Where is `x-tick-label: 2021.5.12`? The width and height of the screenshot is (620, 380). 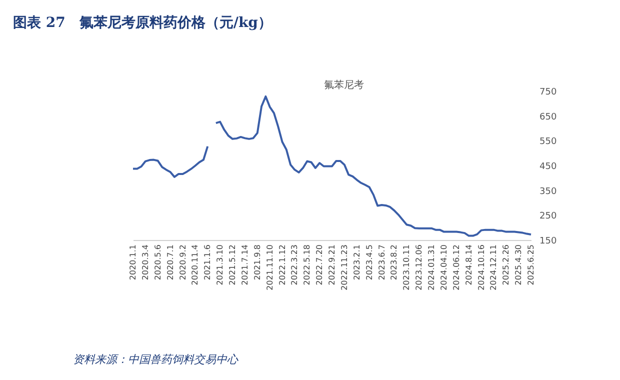
x-tick-label: 2021.5.12 is located at coordinates (232, 265).